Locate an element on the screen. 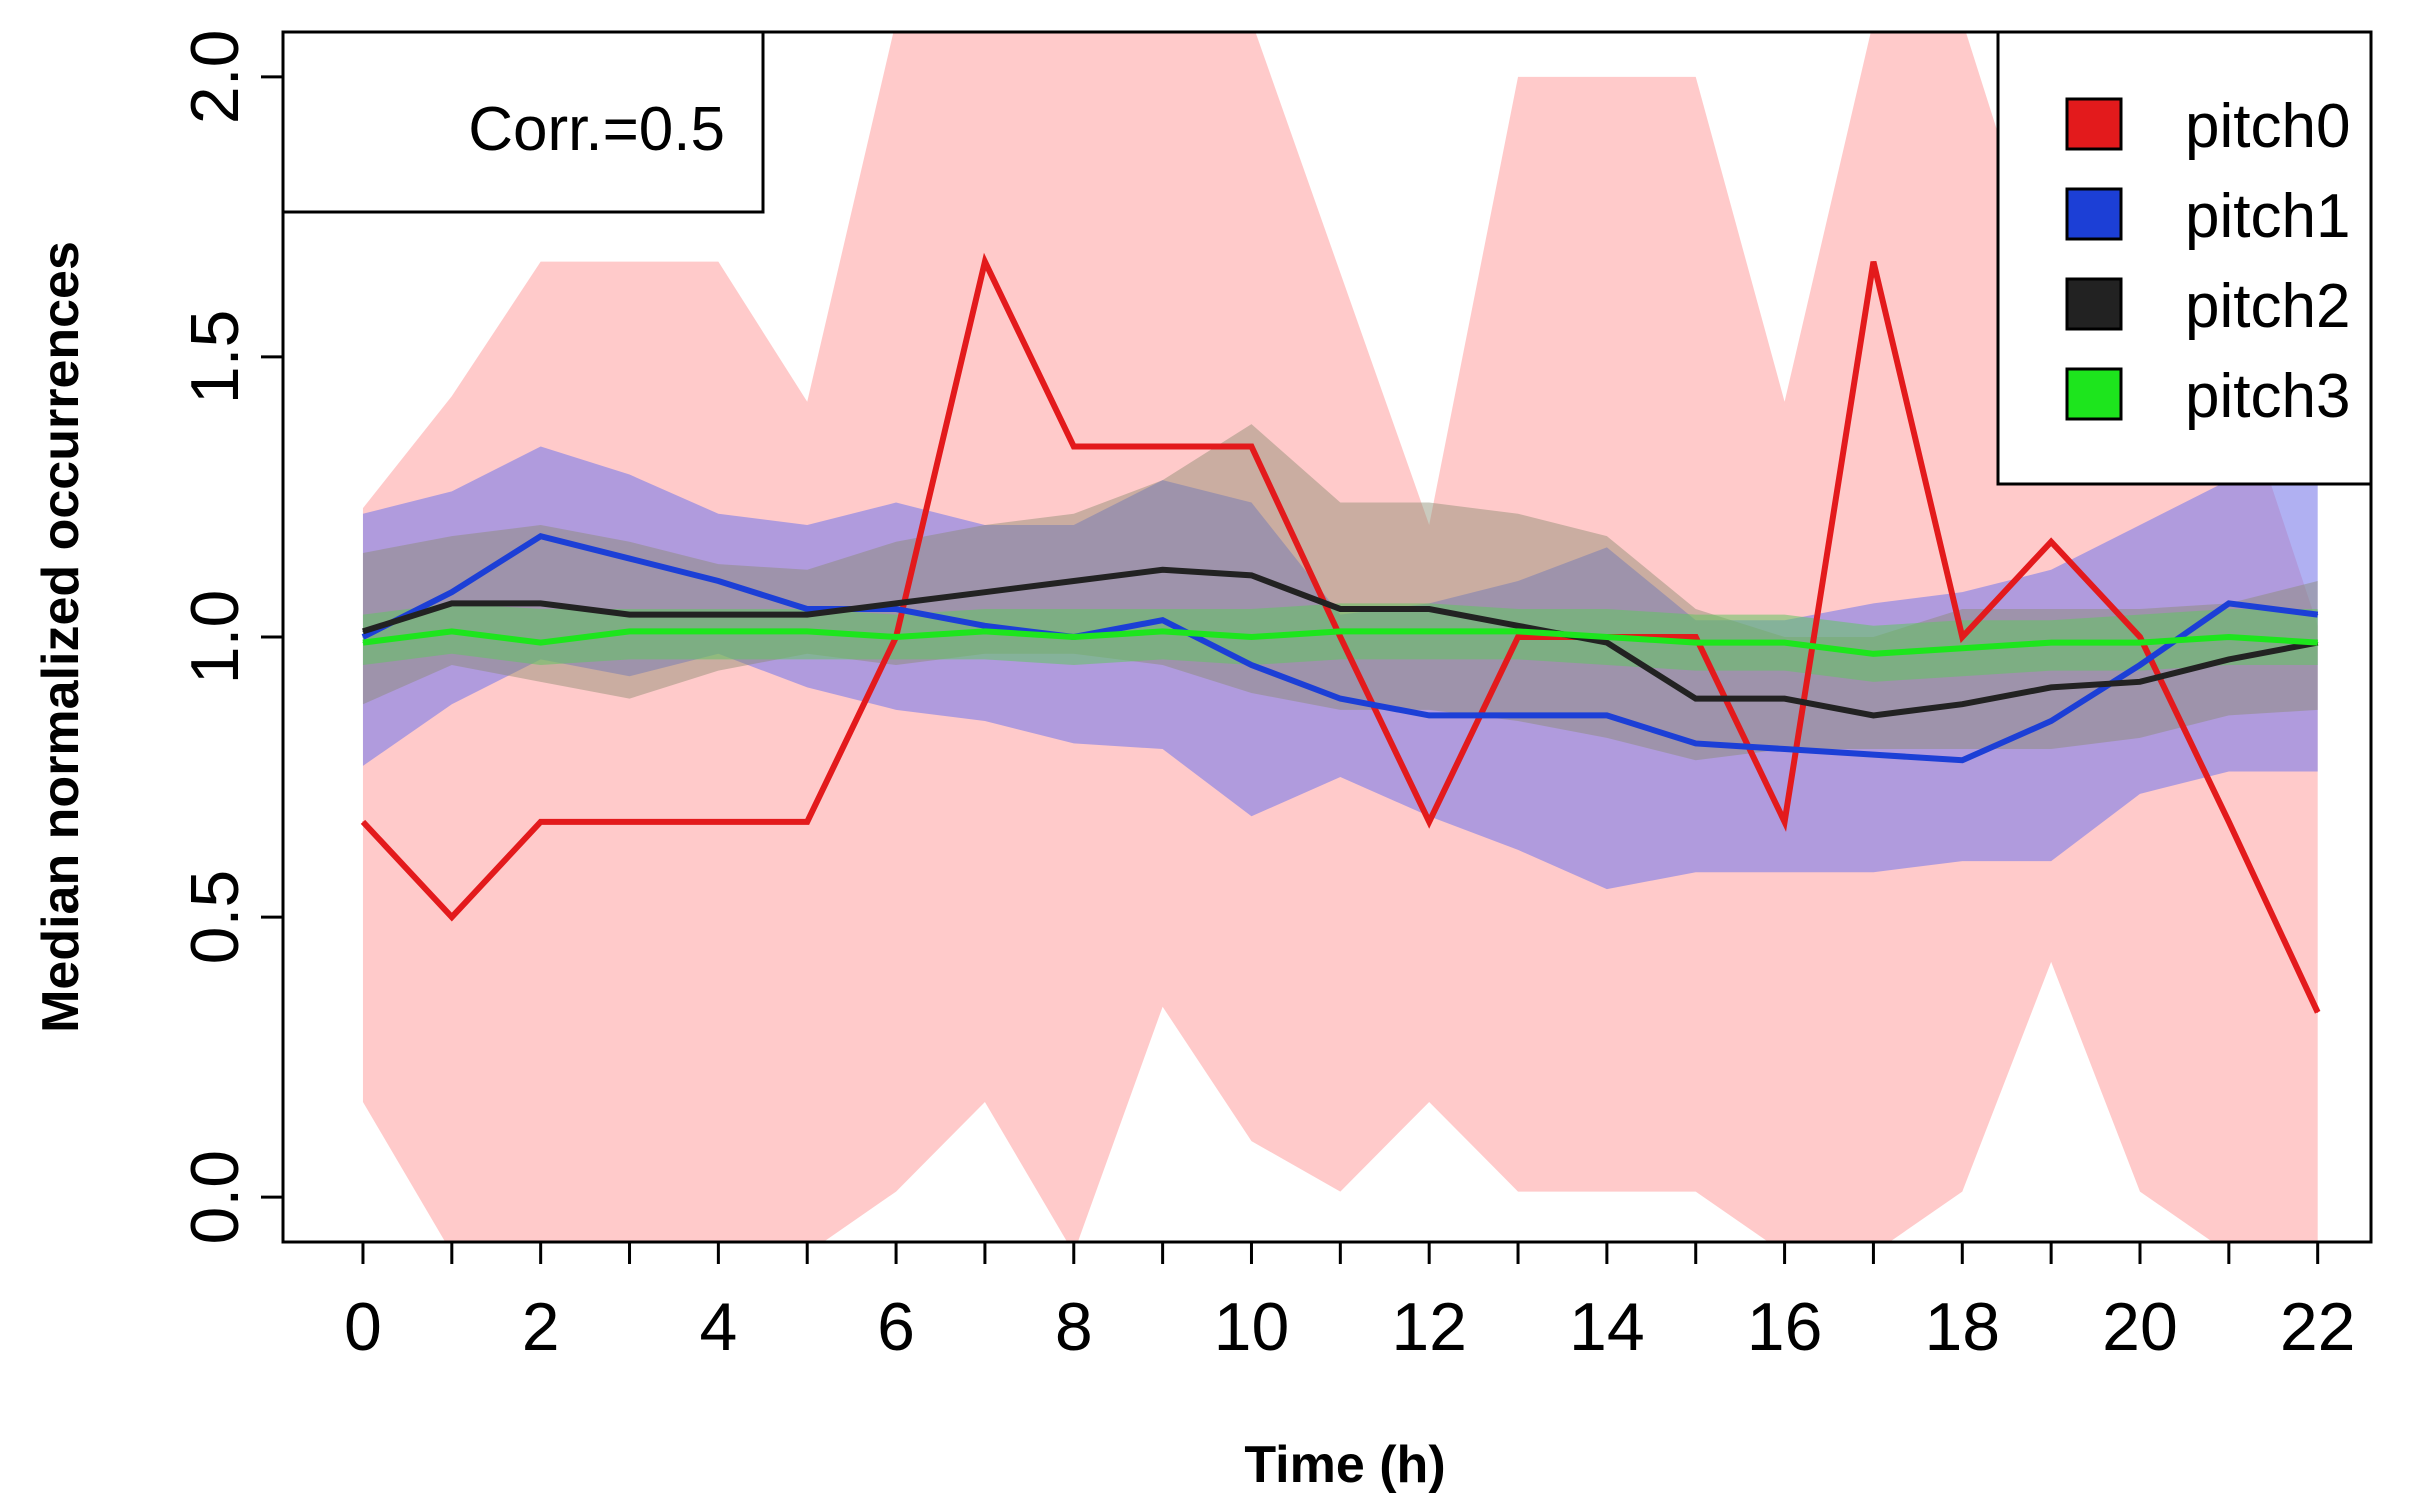 This screenshot has width=2433, height=1512. x-tick-label: 20 is located at coordinates (2140, 1327).